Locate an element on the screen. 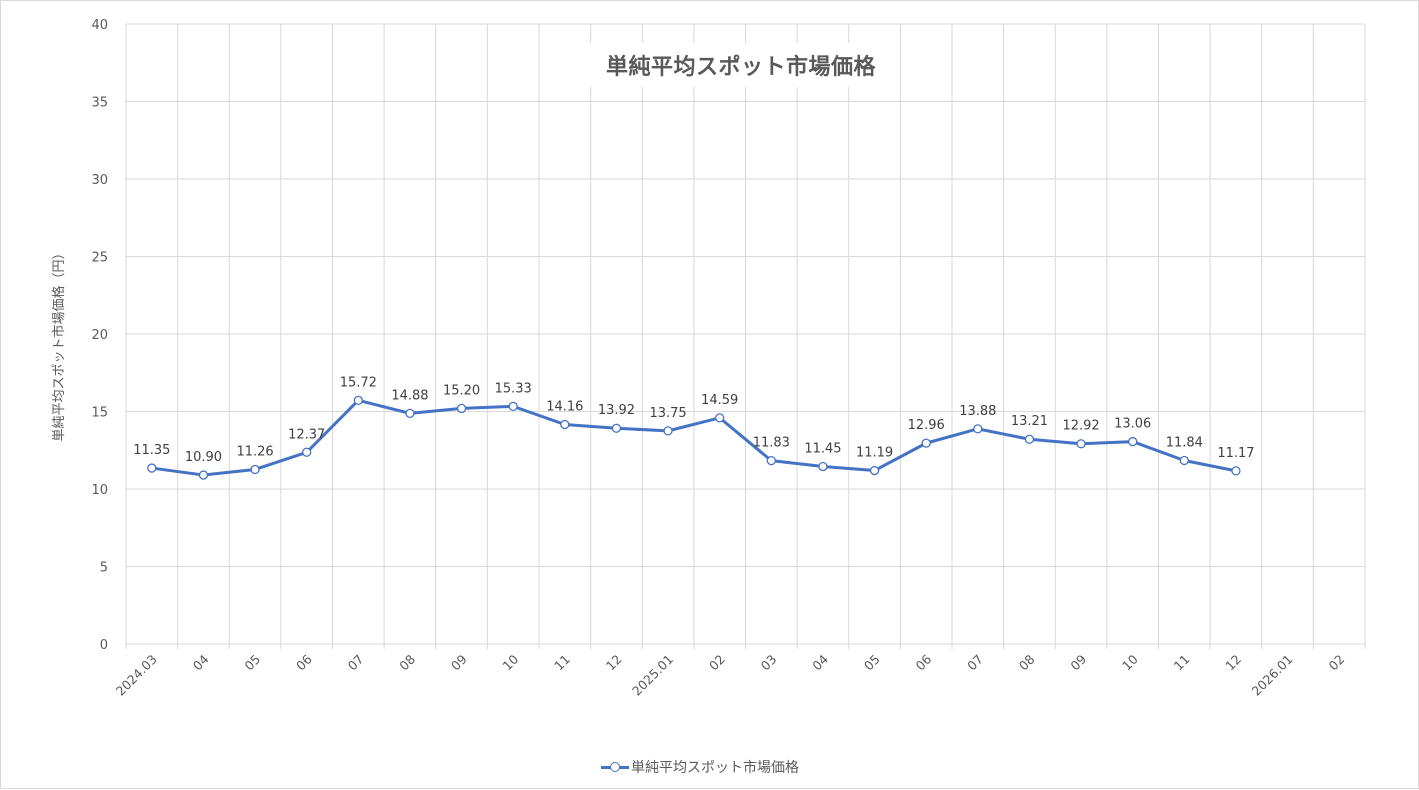  series-line is located at coordinates (694, 437).